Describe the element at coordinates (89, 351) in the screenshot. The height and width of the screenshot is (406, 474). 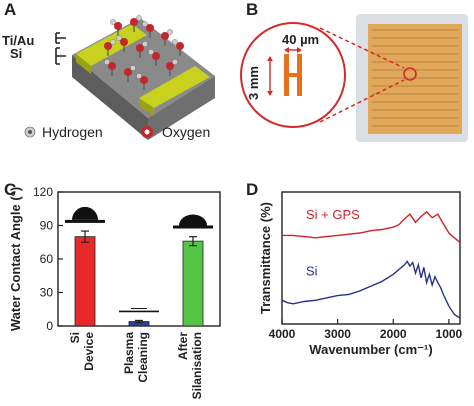
I see `category-label: Device` at that location.